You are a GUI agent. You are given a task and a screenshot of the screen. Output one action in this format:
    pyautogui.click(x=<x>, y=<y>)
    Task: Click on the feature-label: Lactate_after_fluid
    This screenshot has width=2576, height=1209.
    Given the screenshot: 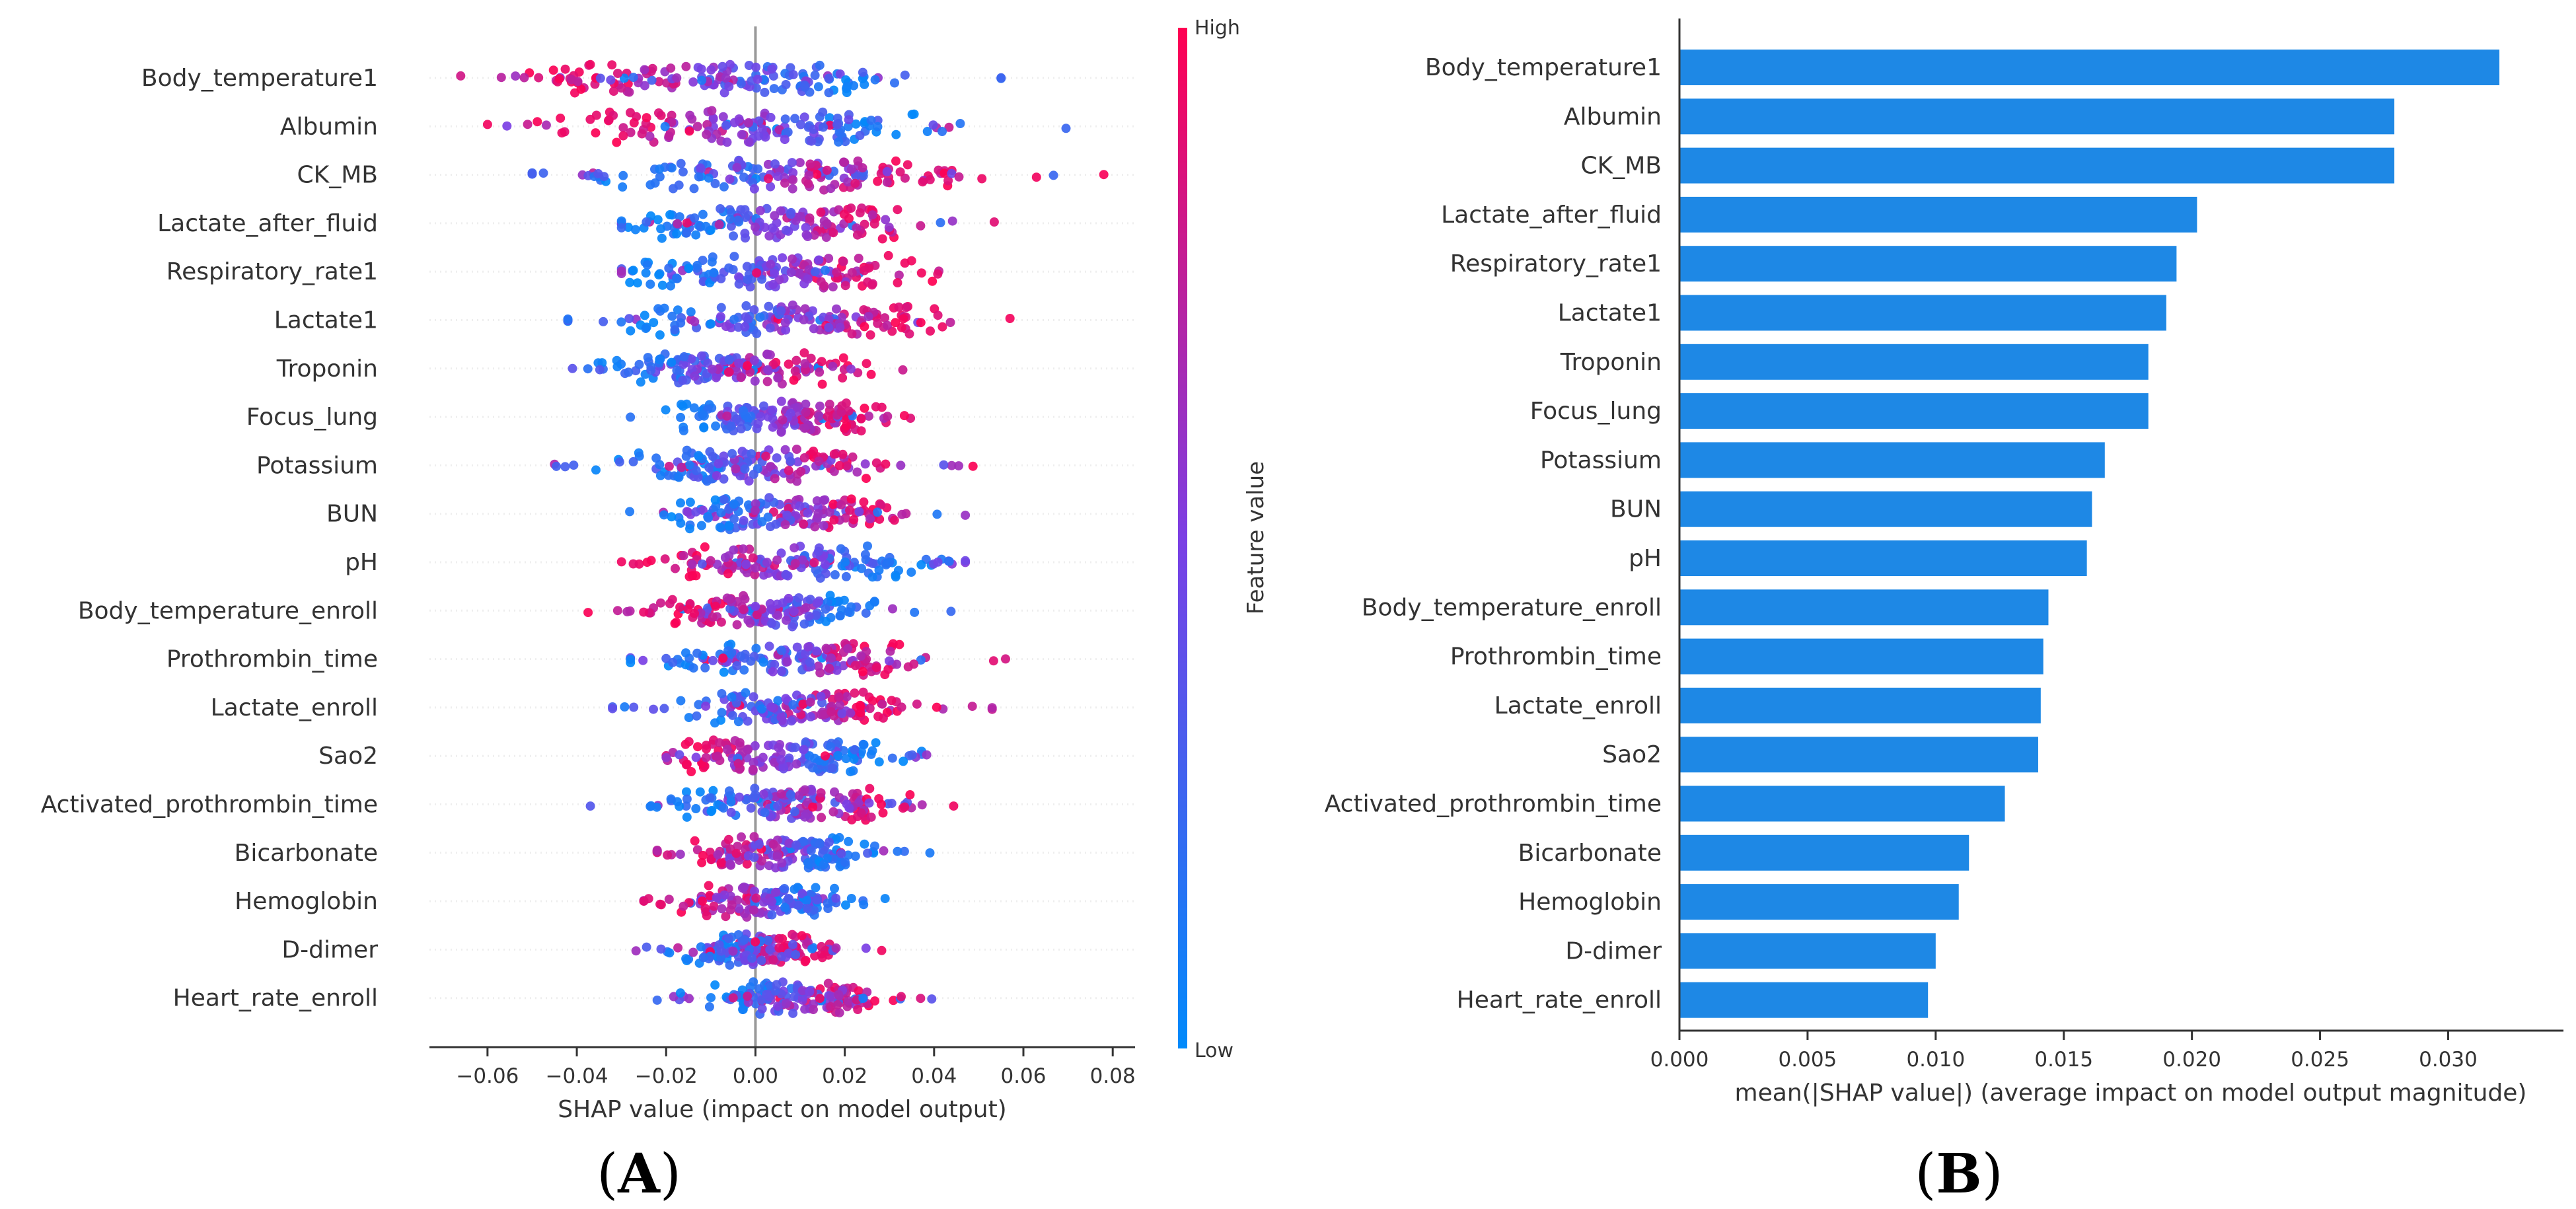 What is the action you would take?
    pyautogui.click(x=267, y=224)
    